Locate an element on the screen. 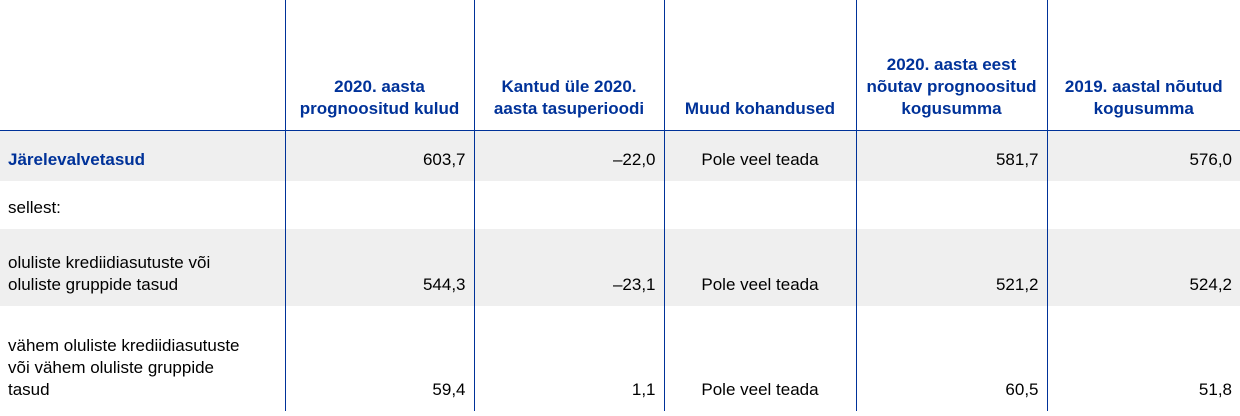 Image resolution: width=1240 pixels, height=416 pixels. column-header: Kantud üle 2020. aasta tasuperioodi is located at coordinates (568, 65).